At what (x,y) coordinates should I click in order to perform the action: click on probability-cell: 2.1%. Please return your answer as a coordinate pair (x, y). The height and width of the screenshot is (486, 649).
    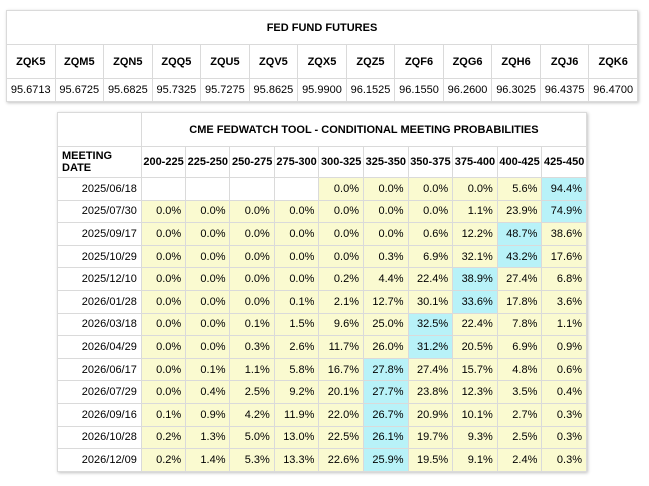
    Looking at the image, I should click on (341, 301).